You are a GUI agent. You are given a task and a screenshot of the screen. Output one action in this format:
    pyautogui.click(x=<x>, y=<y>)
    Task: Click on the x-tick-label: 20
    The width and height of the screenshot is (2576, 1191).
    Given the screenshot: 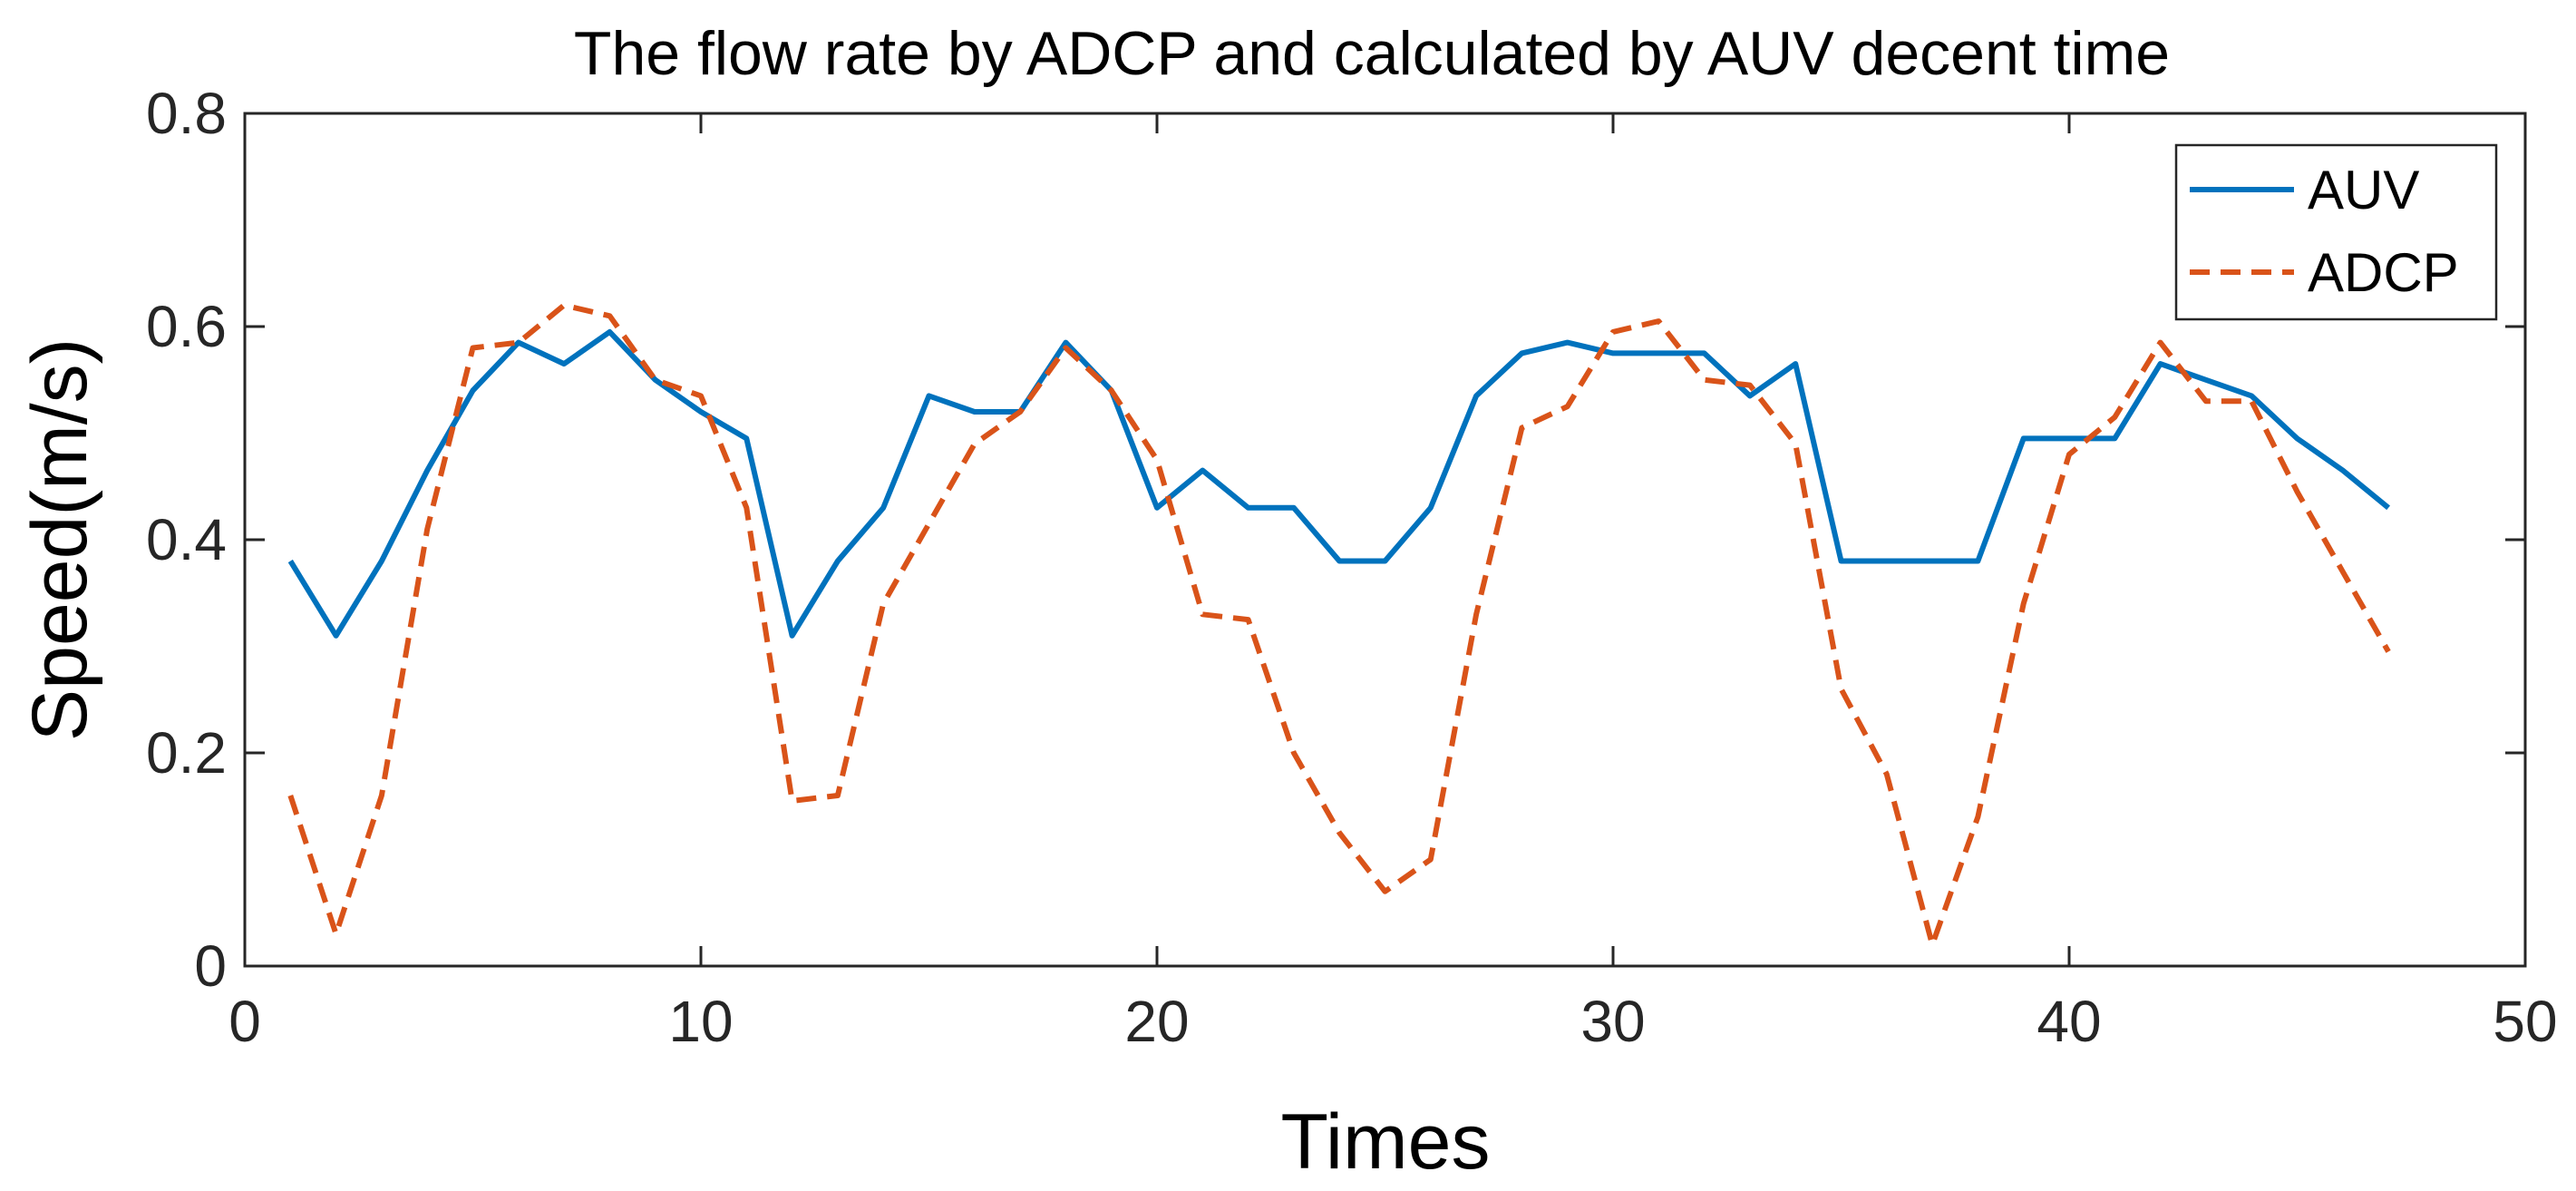 What is the action you would take?
    pyautogui.click(x=1156, y=1021)
    